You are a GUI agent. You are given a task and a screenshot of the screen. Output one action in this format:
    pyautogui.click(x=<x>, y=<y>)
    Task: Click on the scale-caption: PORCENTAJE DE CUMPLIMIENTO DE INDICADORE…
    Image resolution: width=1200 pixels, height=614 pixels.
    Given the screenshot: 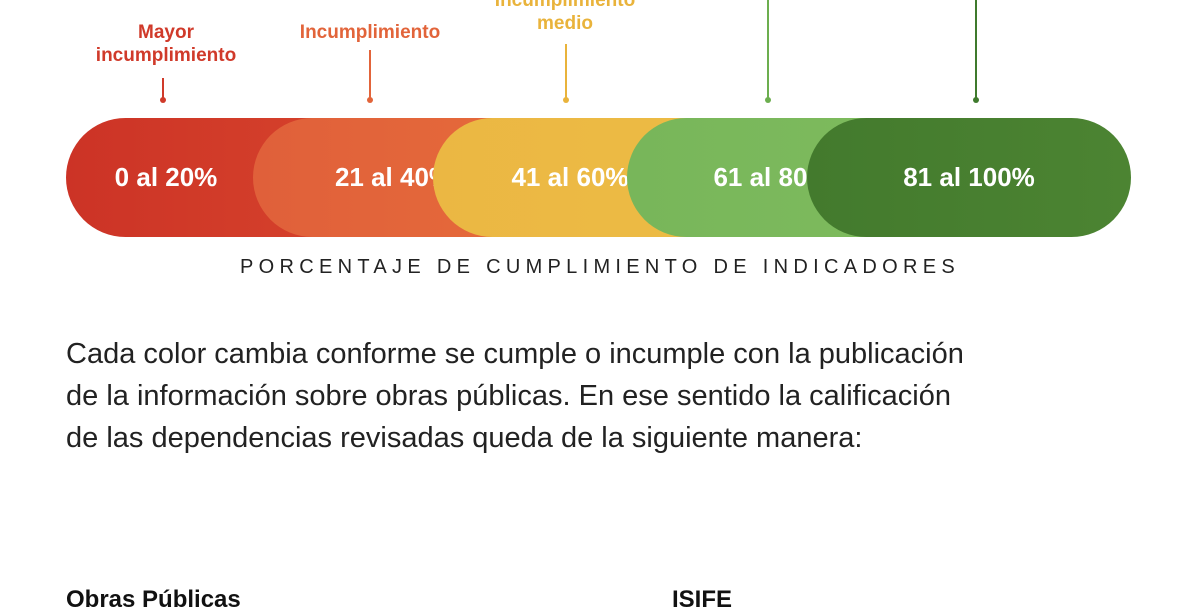 What is the action you would take?
    pyautogui.click(x=600, y=267)
    